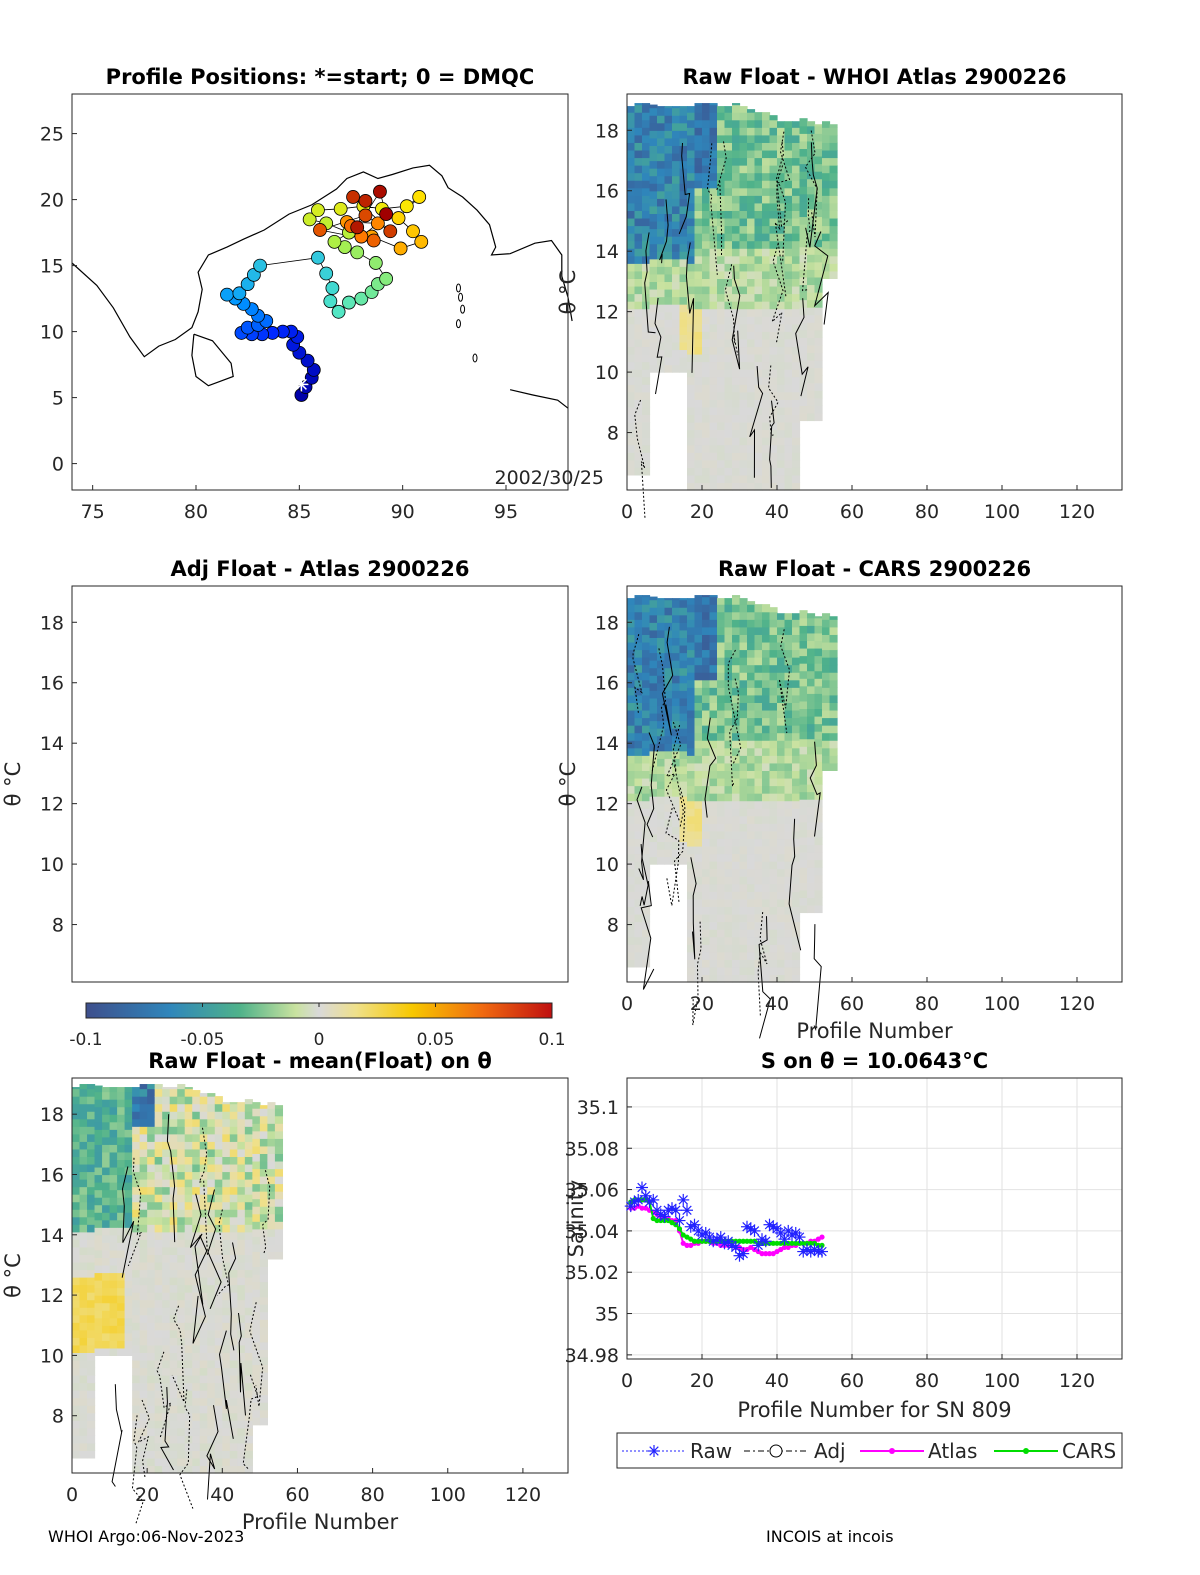 The height and width of the screenshot is (1575, 1200). I want to click on salinity-cars-point, so click(796, 1243).